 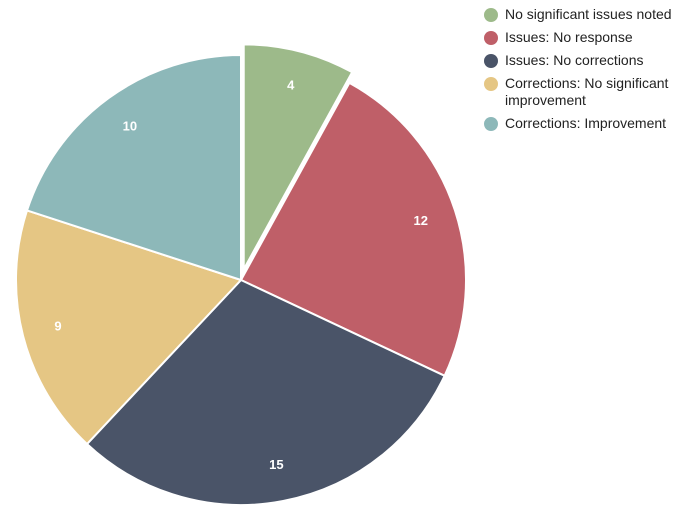 What do you see at coordinates (57, 325) in the screenshot?
I see `slice-data-label: 9` at bounding box center [57, 325].